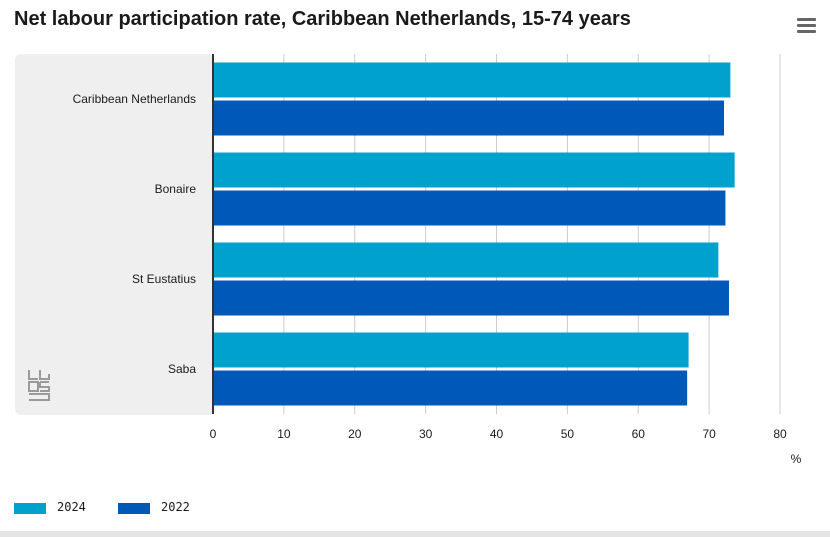  Describe the element at coordinates (568, 434) in the screenshot. I see `x-tick-label: 50` at that location.